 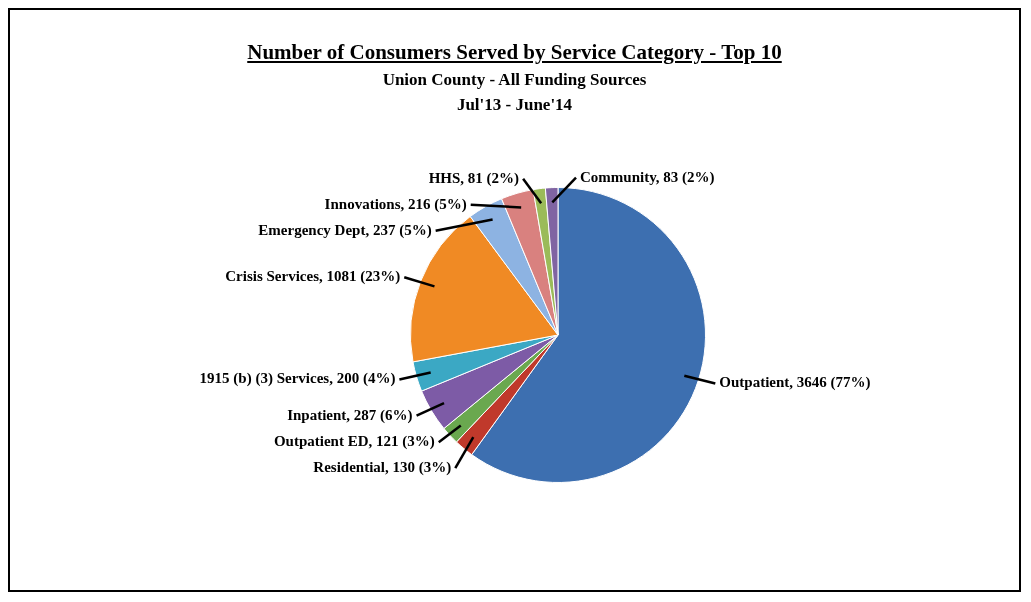 What do you see at coordinates (514, 52) in the screenshot?
I see `chart-title: Number of Consumers Served by Service Category - Top 10` at bounding box center [514, 52].